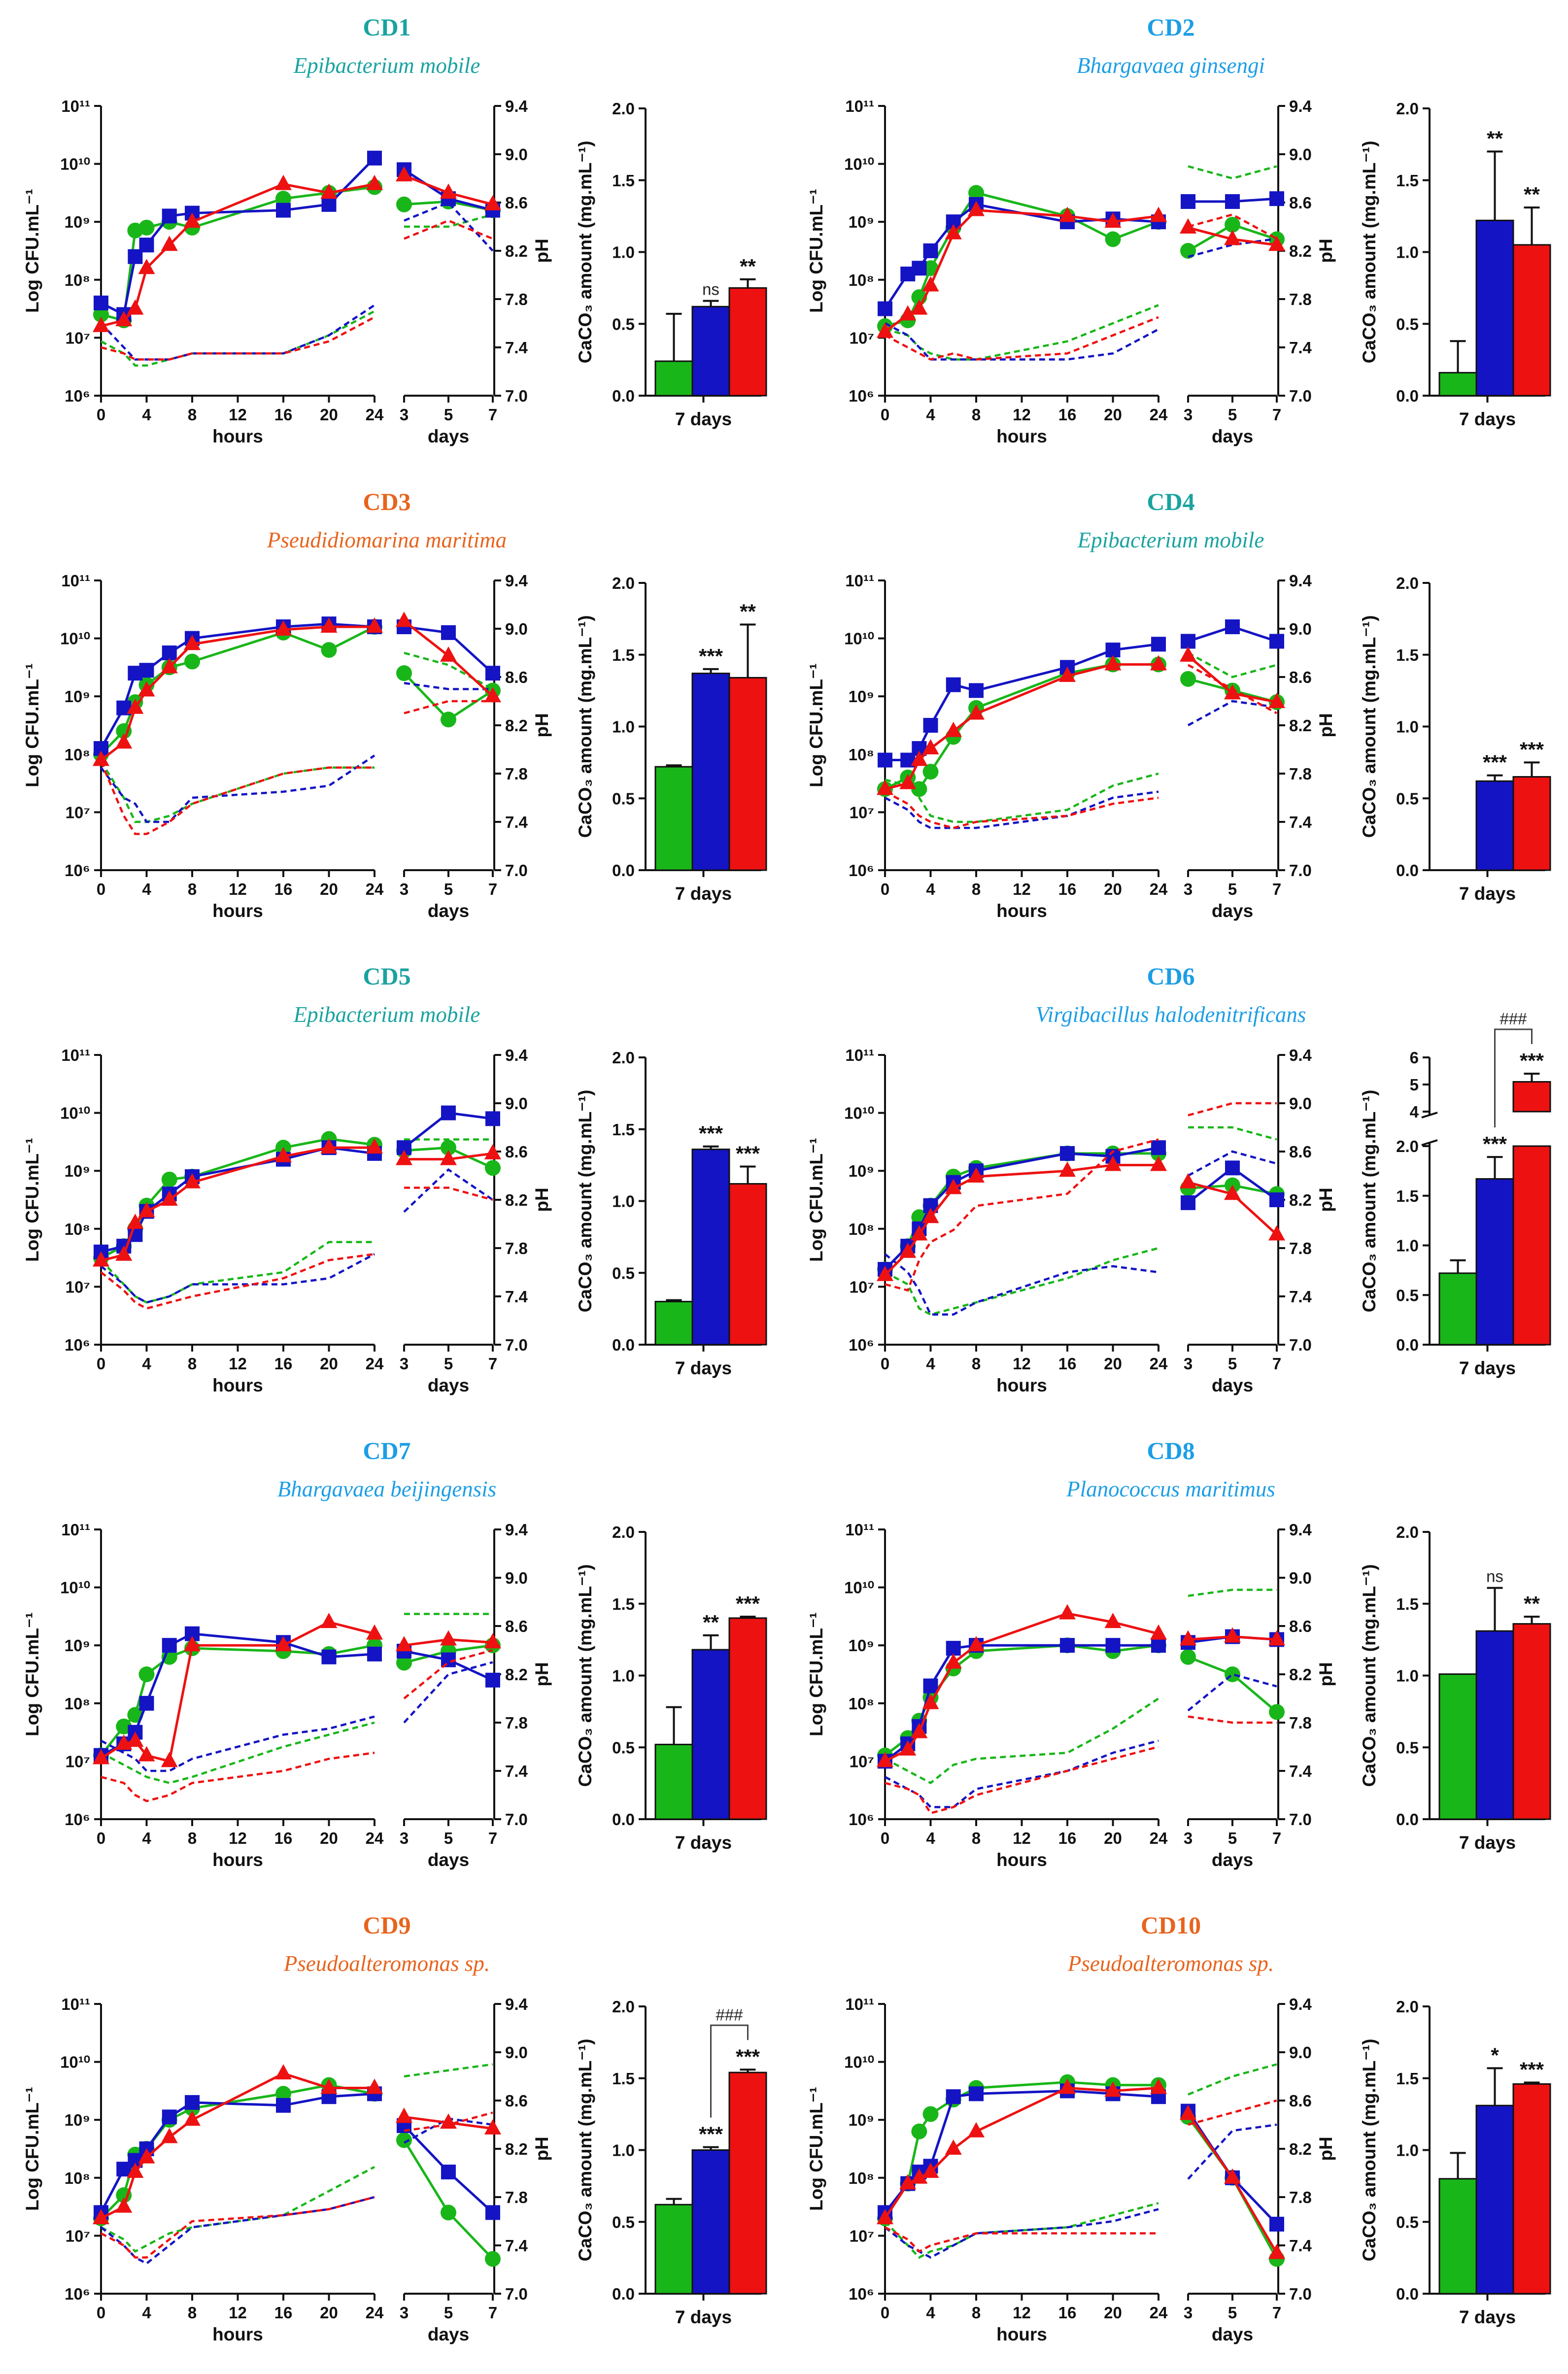 Image resolution: width=1568 pixels, height=2374 pixels. I want to click on species-name: Bhargavaea ginsengi, so click(1171, 65).